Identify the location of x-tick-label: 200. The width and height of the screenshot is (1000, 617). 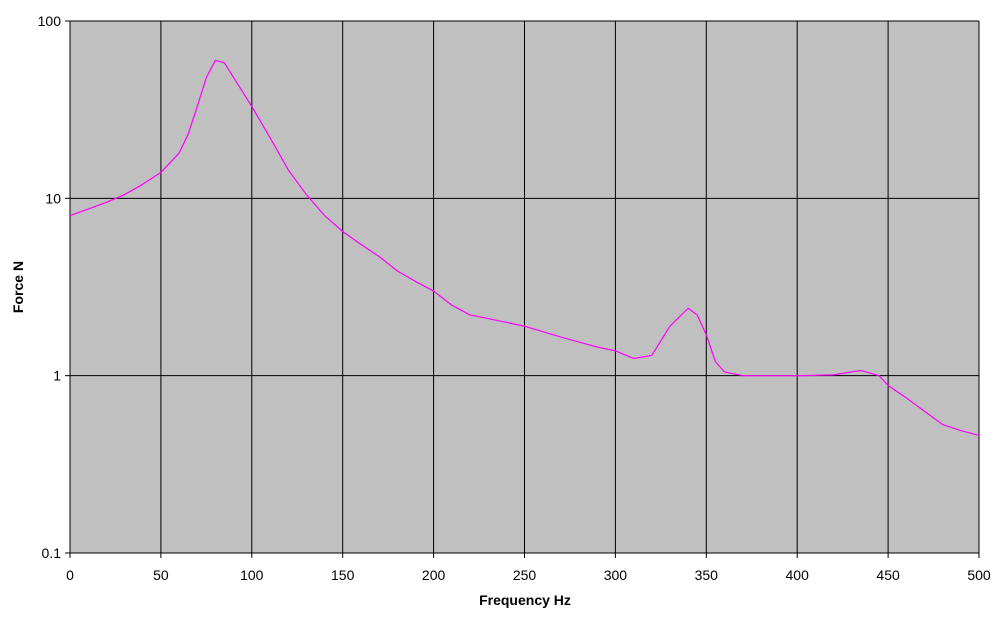
(434, 575).